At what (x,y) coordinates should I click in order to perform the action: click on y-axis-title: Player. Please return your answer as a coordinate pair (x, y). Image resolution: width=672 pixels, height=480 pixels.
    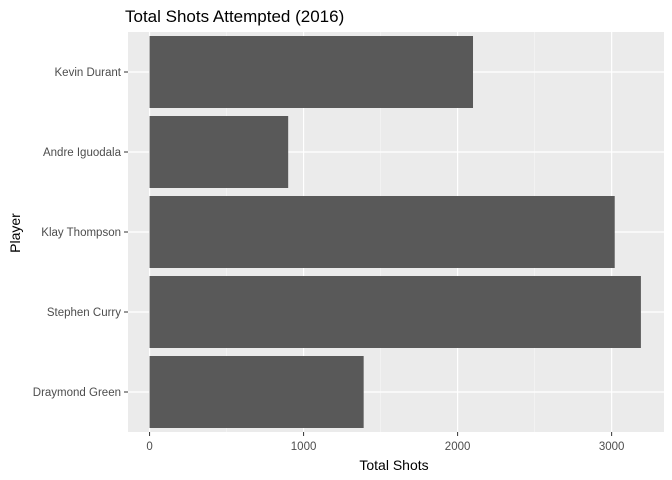
    Looking at the image, I should click on (15, 233).